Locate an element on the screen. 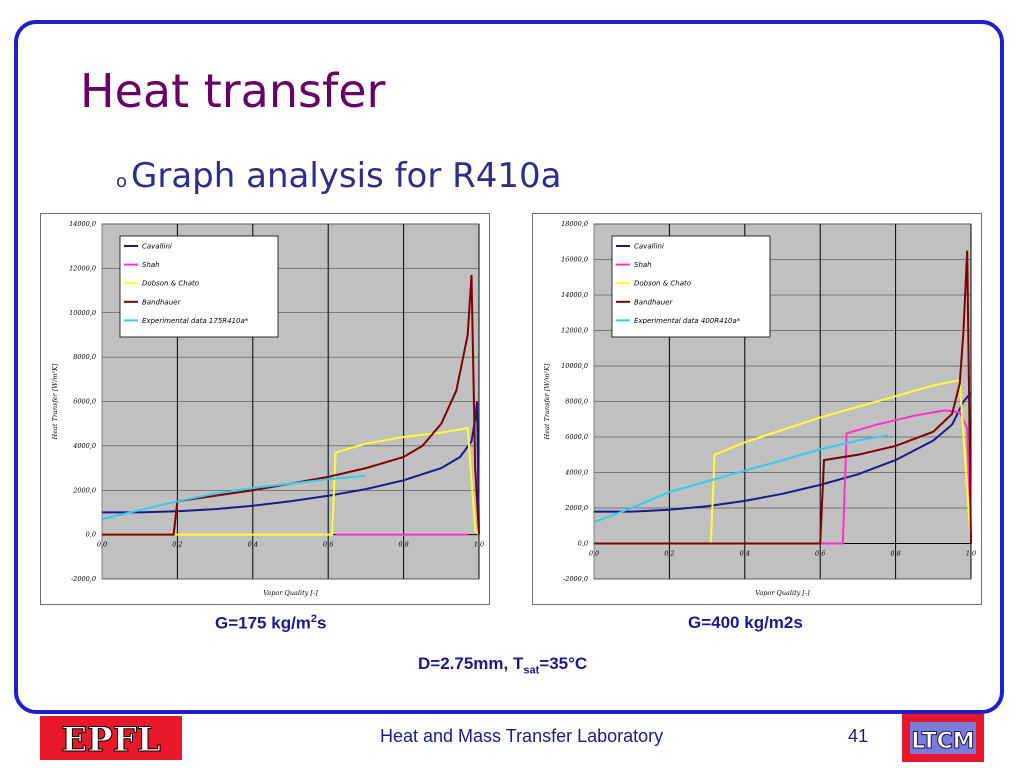 The height and width of the screenshot is (768, 1024). y-tick-label: 16000,0 is located at coordinates (574, 260).